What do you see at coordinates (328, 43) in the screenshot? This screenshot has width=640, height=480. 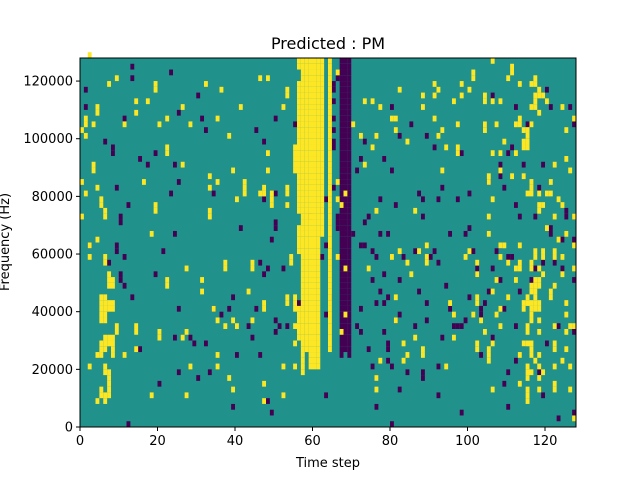 I see `chart-title: Predicted : PM` at bounding box center [328, 43].